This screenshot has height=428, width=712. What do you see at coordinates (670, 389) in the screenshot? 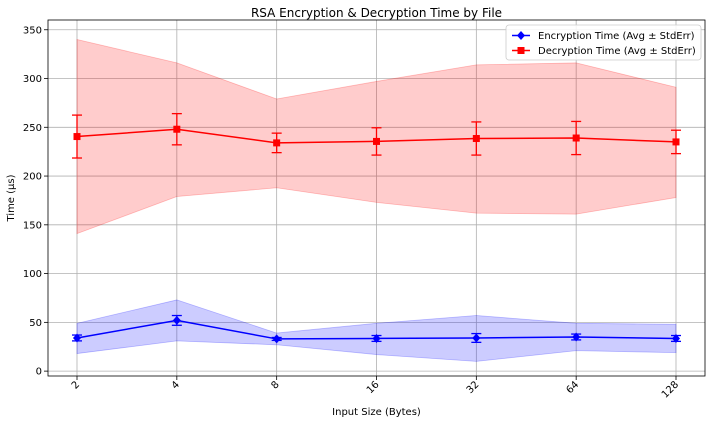
I see `x-tick-label: 128` at bounding box center [670, 389].